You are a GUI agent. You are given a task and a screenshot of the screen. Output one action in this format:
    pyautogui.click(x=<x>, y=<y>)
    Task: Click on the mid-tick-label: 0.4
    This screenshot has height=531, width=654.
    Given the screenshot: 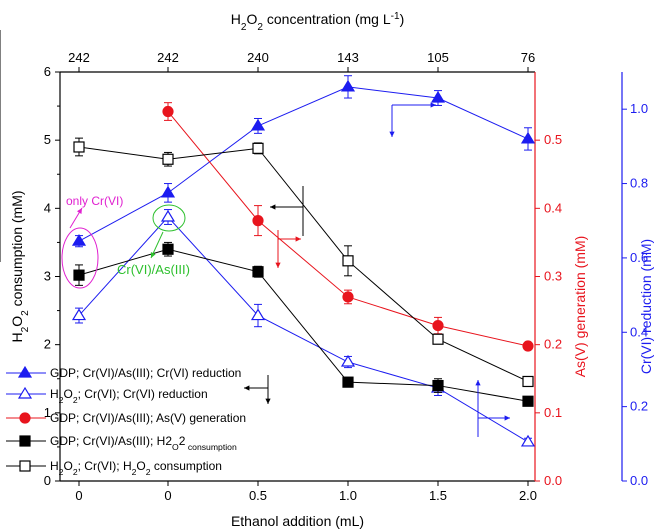 What is the action you would take?
    pyautogui.click(x=553, y=207)
    